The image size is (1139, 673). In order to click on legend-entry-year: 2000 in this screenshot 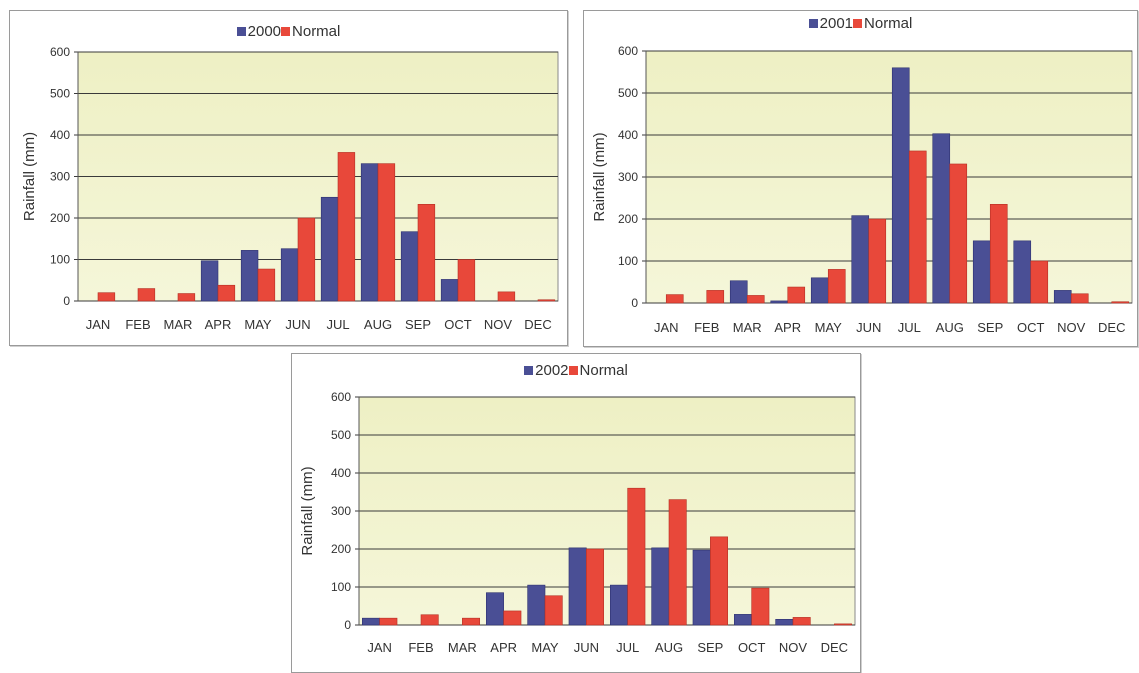, I will do `click(258, 31)`.